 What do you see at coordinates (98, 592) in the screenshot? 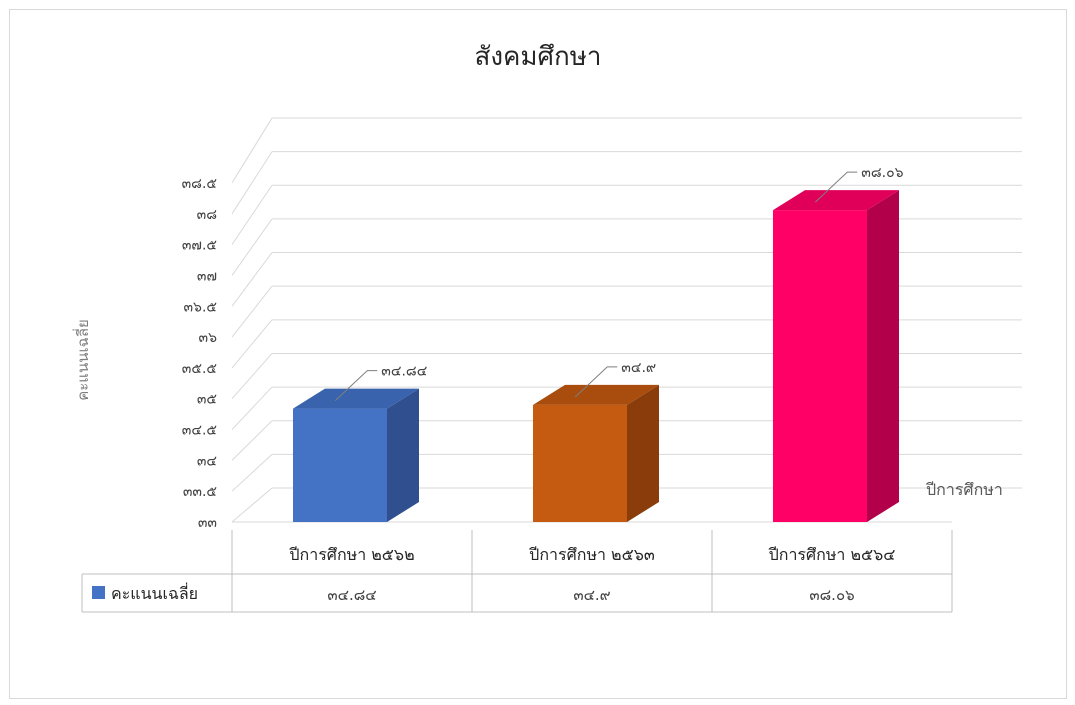
I see `legend-swatch` at bounding box center [98, 592].